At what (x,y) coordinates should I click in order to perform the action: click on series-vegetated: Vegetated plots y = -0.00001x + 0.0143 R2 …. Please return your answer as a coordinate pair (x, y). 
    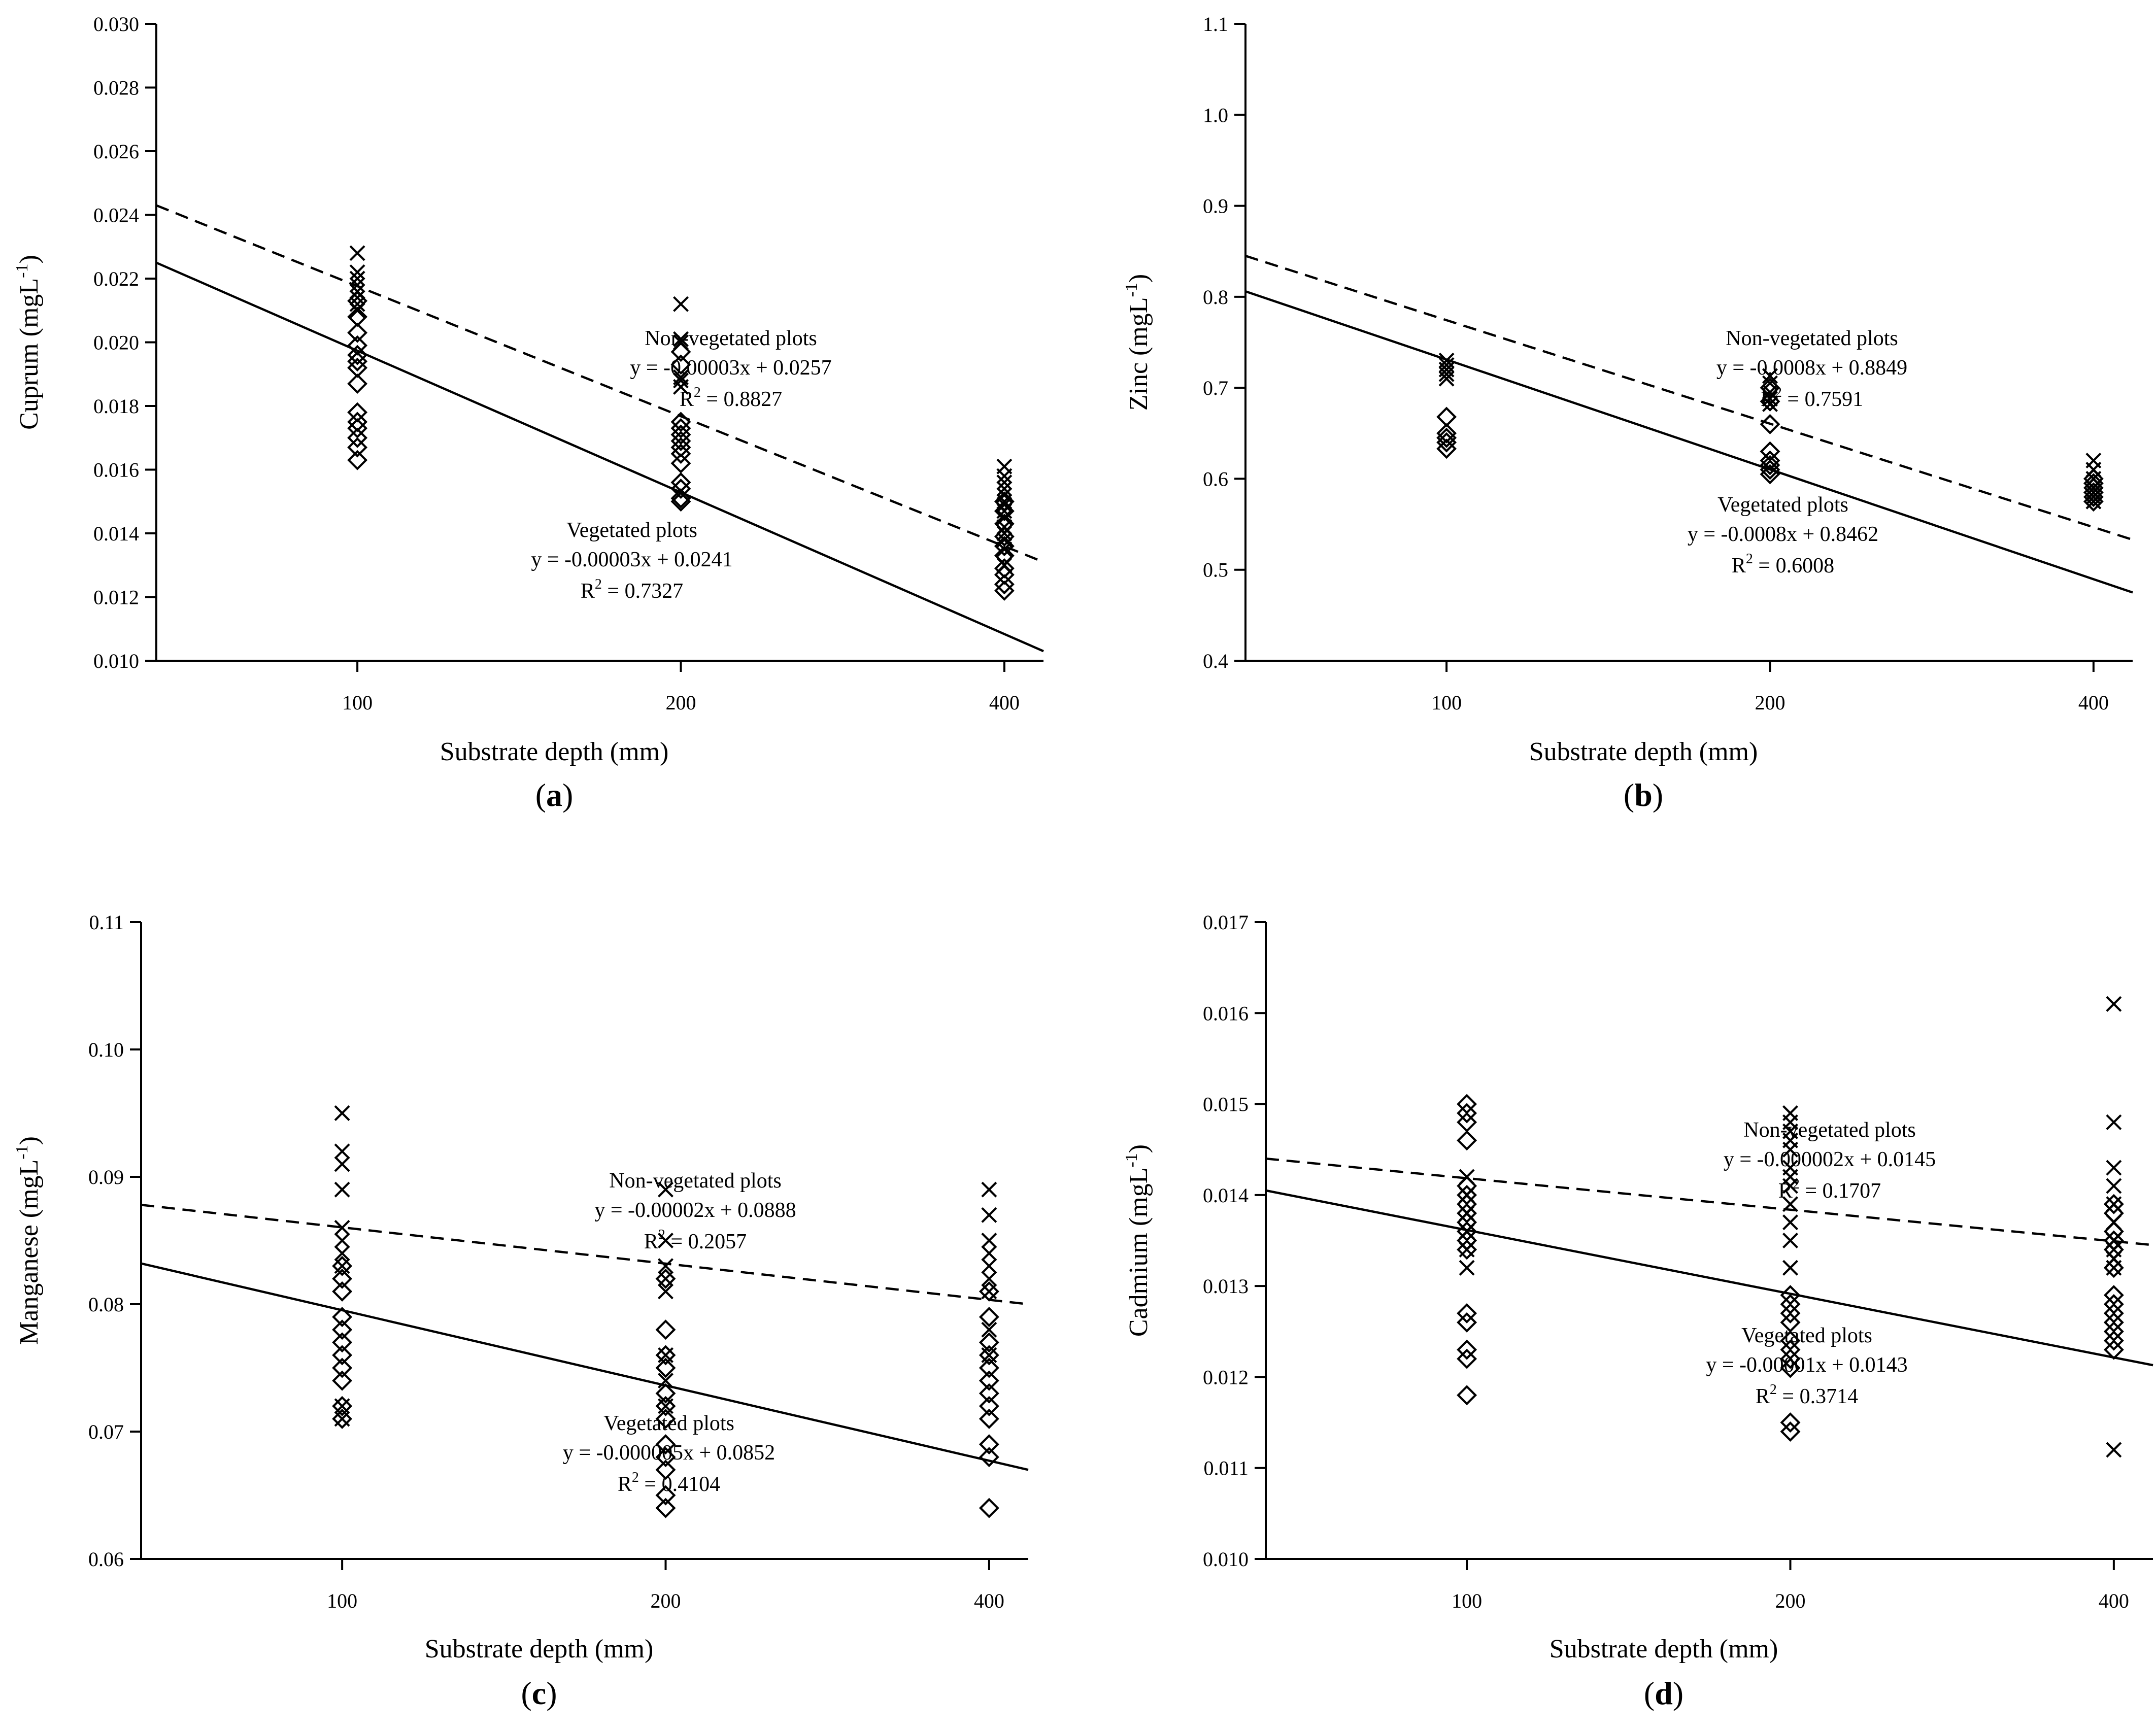
    Looking at the image, I should click on (1709, 1268).